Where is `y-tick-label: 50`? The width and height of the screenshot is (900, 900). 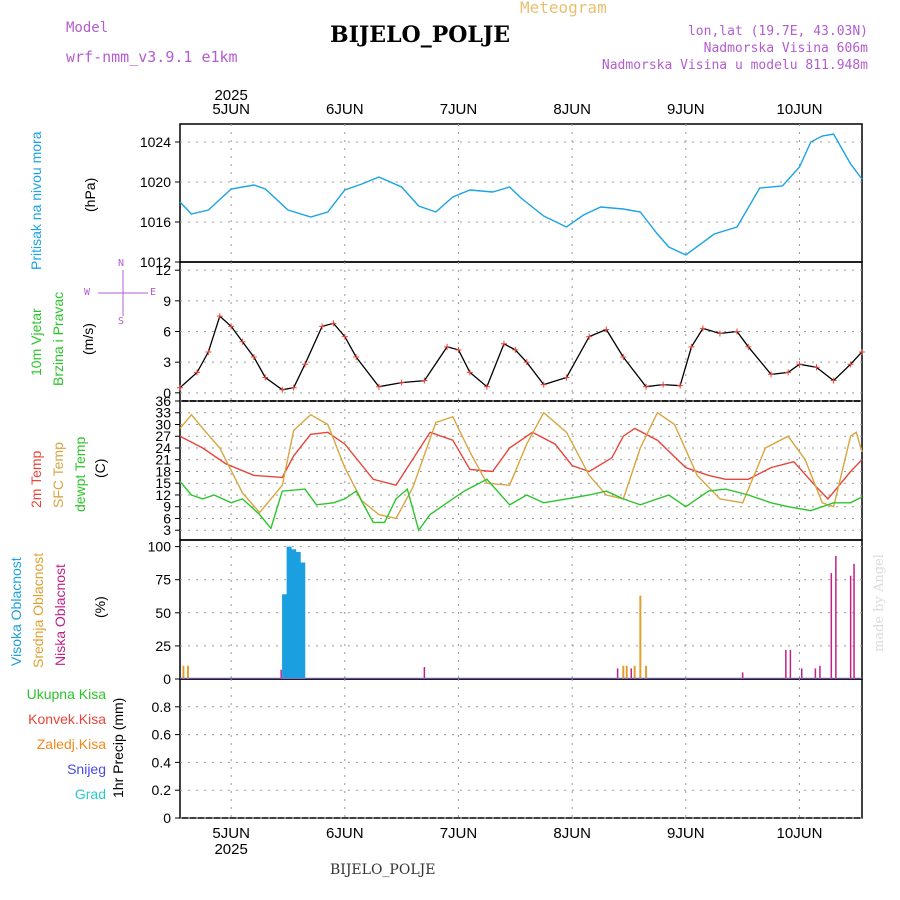 y-tick-label: 50 is located at coordinates (163, 613).